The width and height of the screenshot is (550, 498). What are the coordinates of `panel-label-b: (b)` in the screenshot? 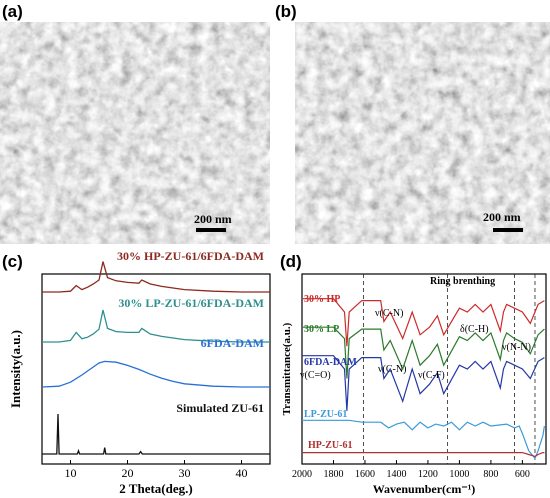 It's located at (286, 11).